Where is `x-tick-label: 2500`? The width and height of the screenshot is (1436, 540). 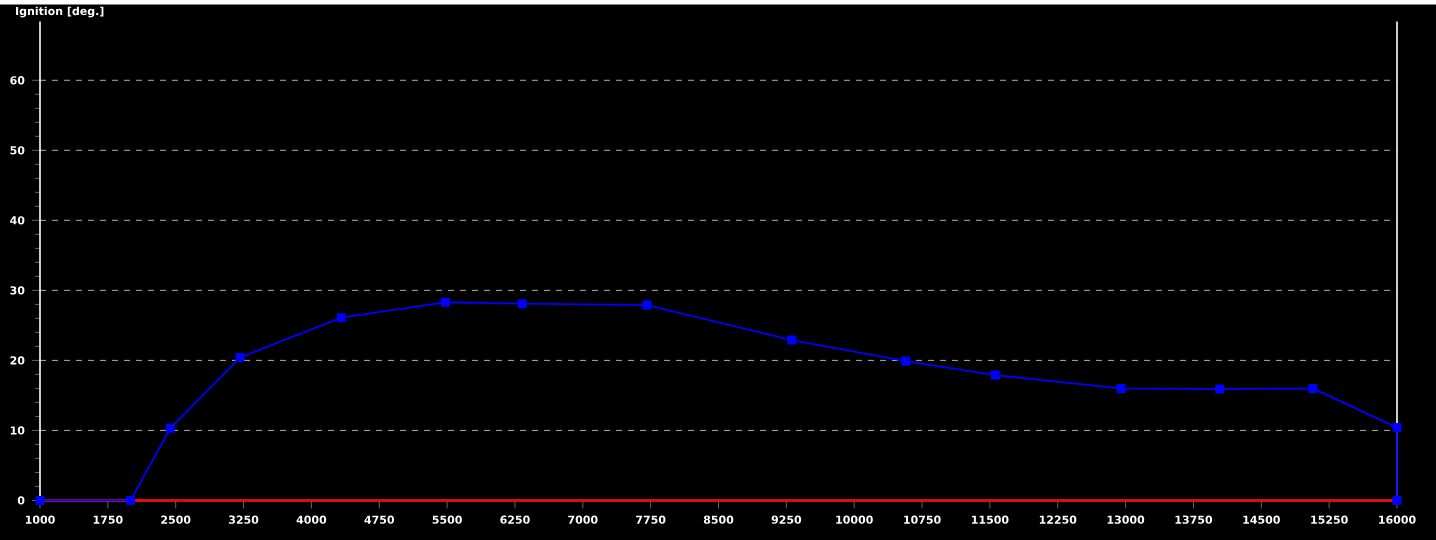
x-tick-label: 2500 is located at coordinates (176, 519).